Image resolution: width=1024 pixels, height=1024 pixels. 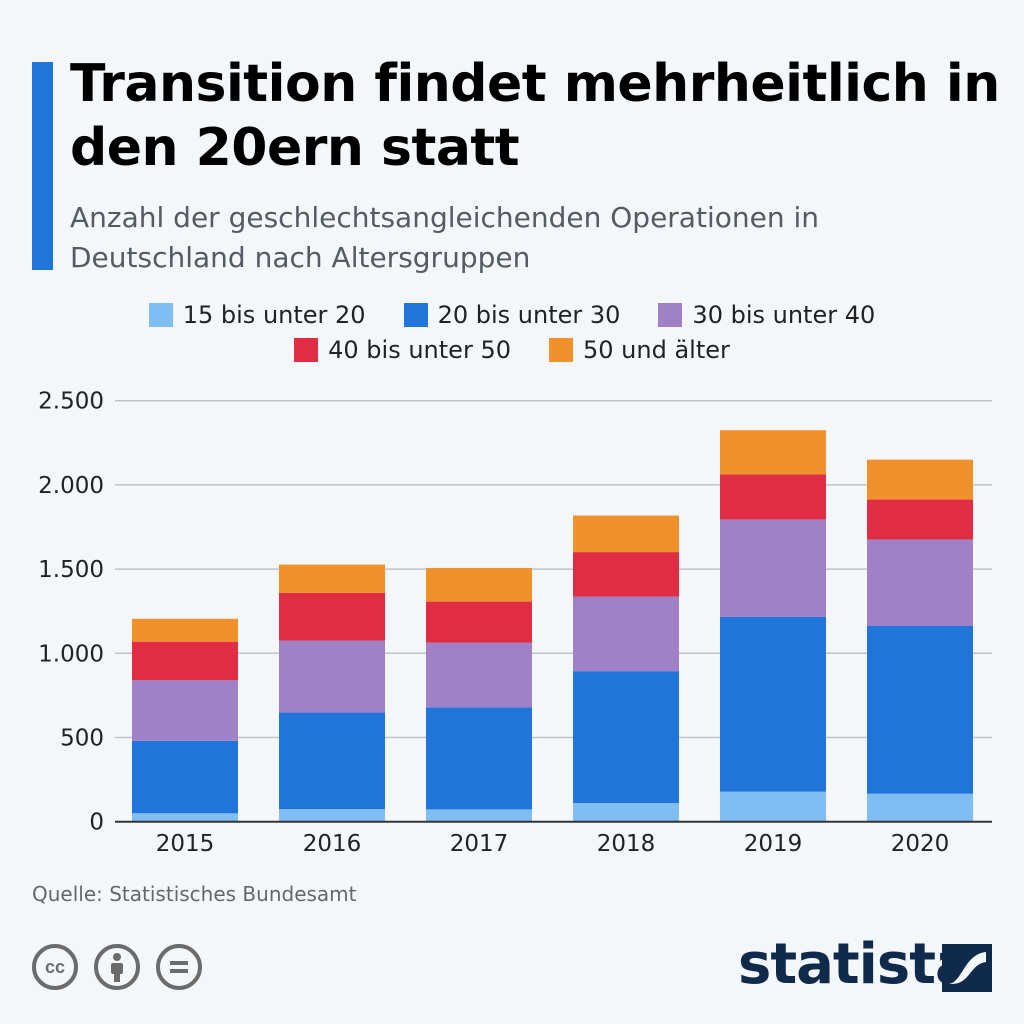 I want to click on legend-item: 50 und älter, so click(x=639, y=350).